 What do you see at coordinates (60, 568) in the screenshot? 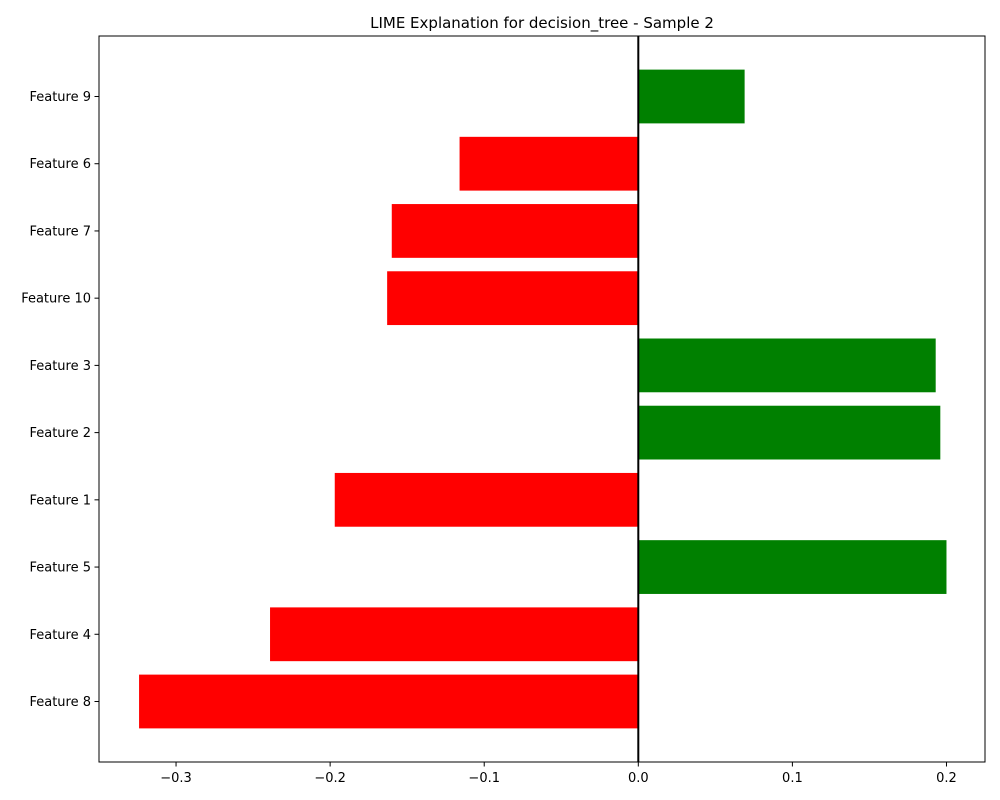
I see `y-tick-label: Feature 5` at bounding box center [60, 568].